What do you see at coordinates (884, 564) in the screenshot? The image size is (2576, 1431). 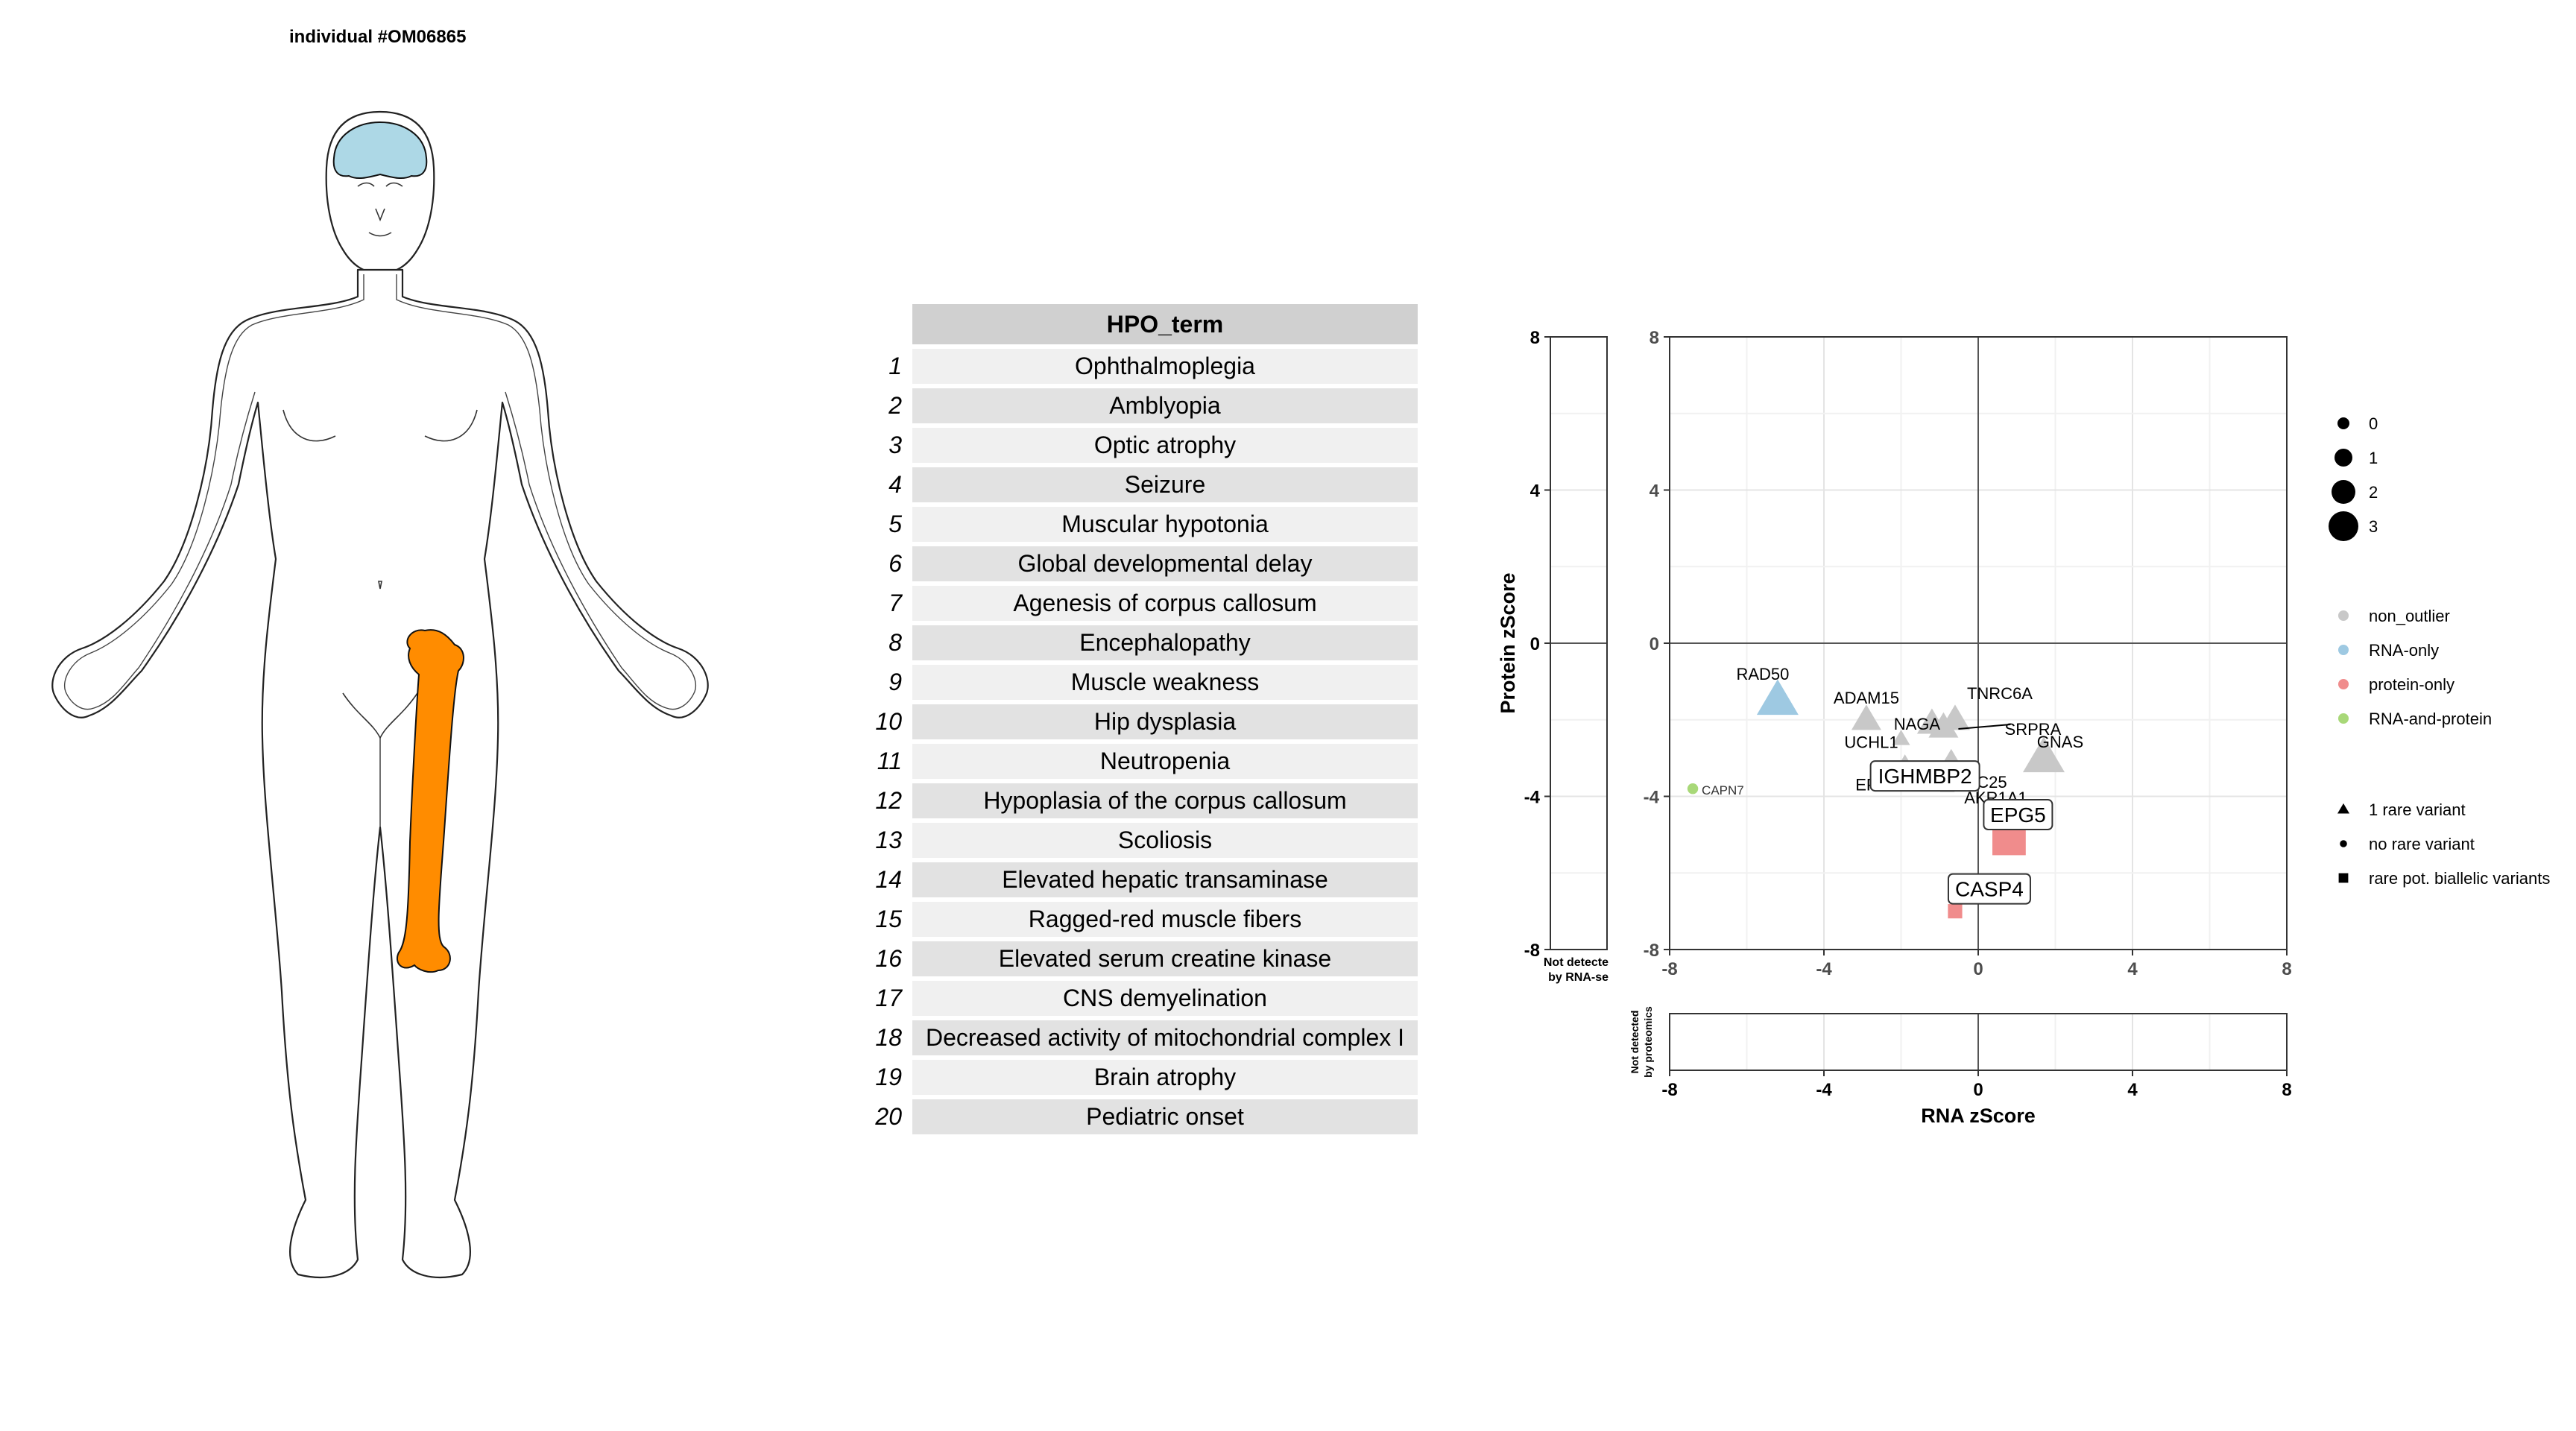 I see `hpo-row-index: 6` at bounding box center [884, 564].